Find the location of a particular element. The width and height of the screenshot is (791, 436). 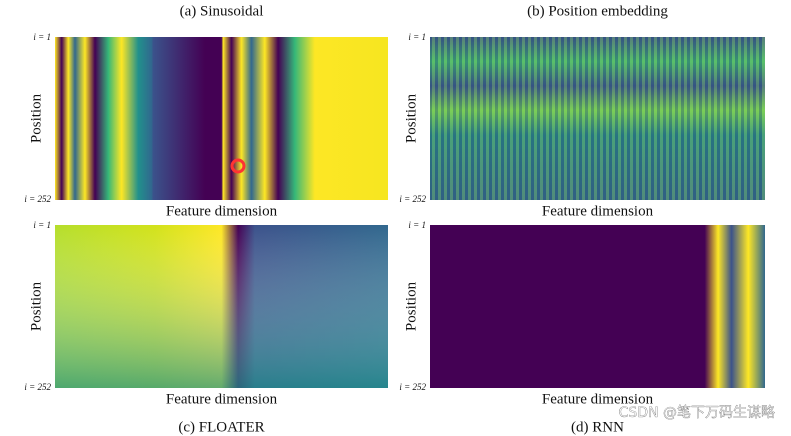

watermark: CSDN @笔下万码生谋略 is located at coordinates (697, 413).